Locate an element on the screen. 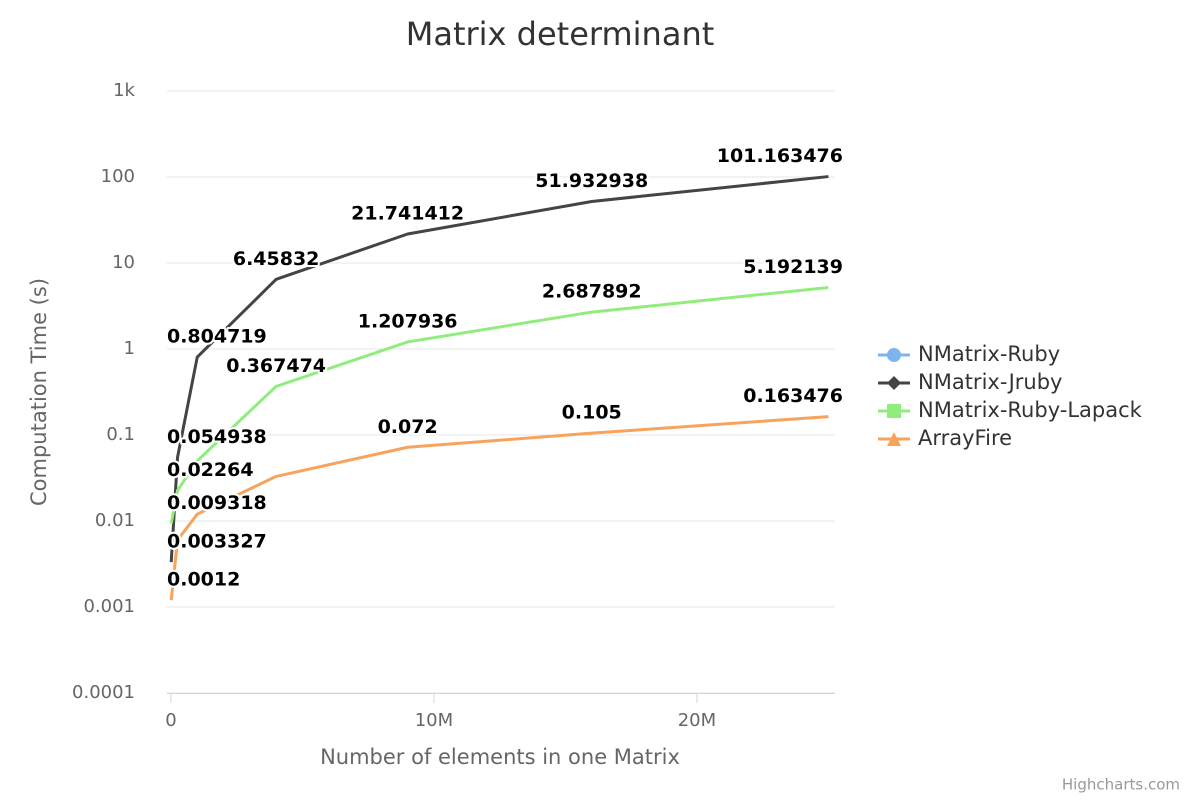 This screenshot has height=800, width=1200. y-tick-label: 10 is located at coordinates (123, 262).